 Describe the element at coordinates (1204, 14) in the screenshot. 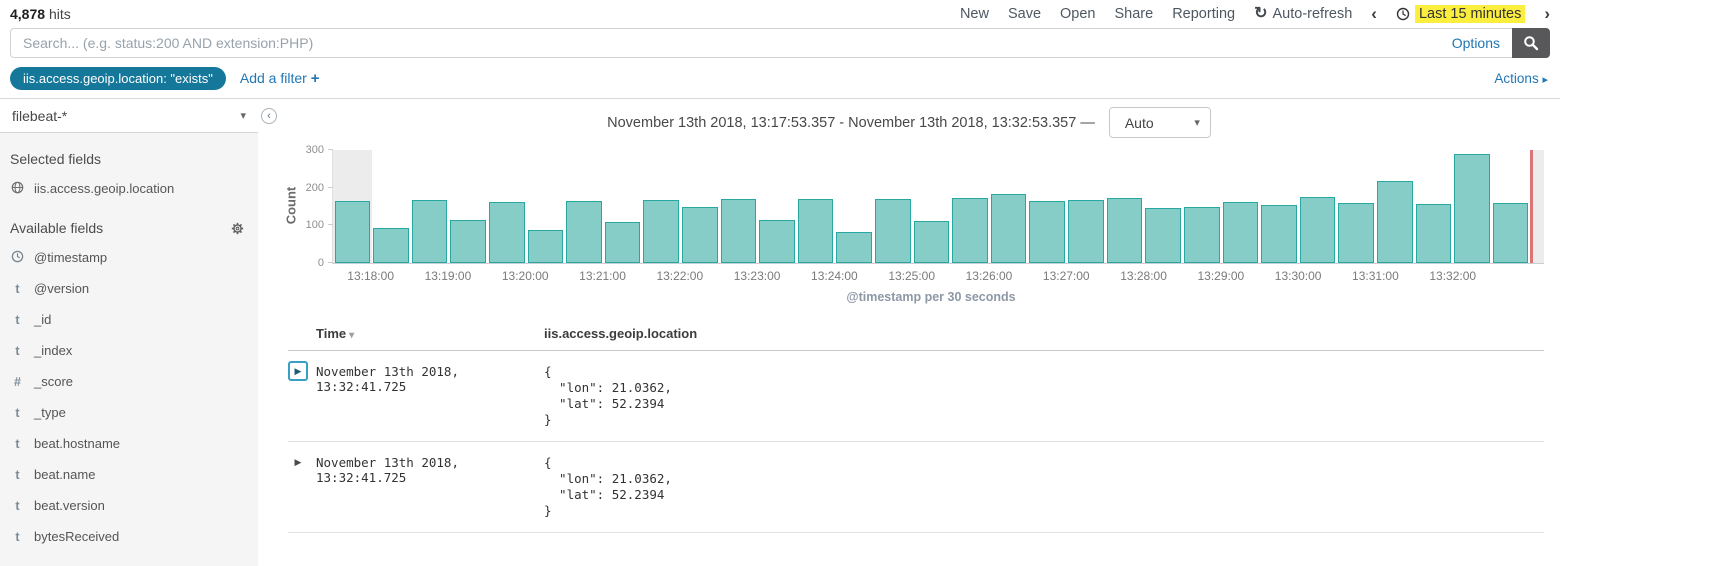

I see `reporting-button: Reporting` at that location.